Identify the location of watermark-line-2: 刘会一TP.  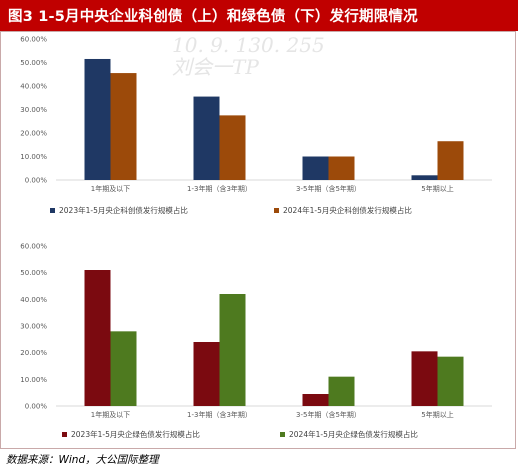
(215, 67).